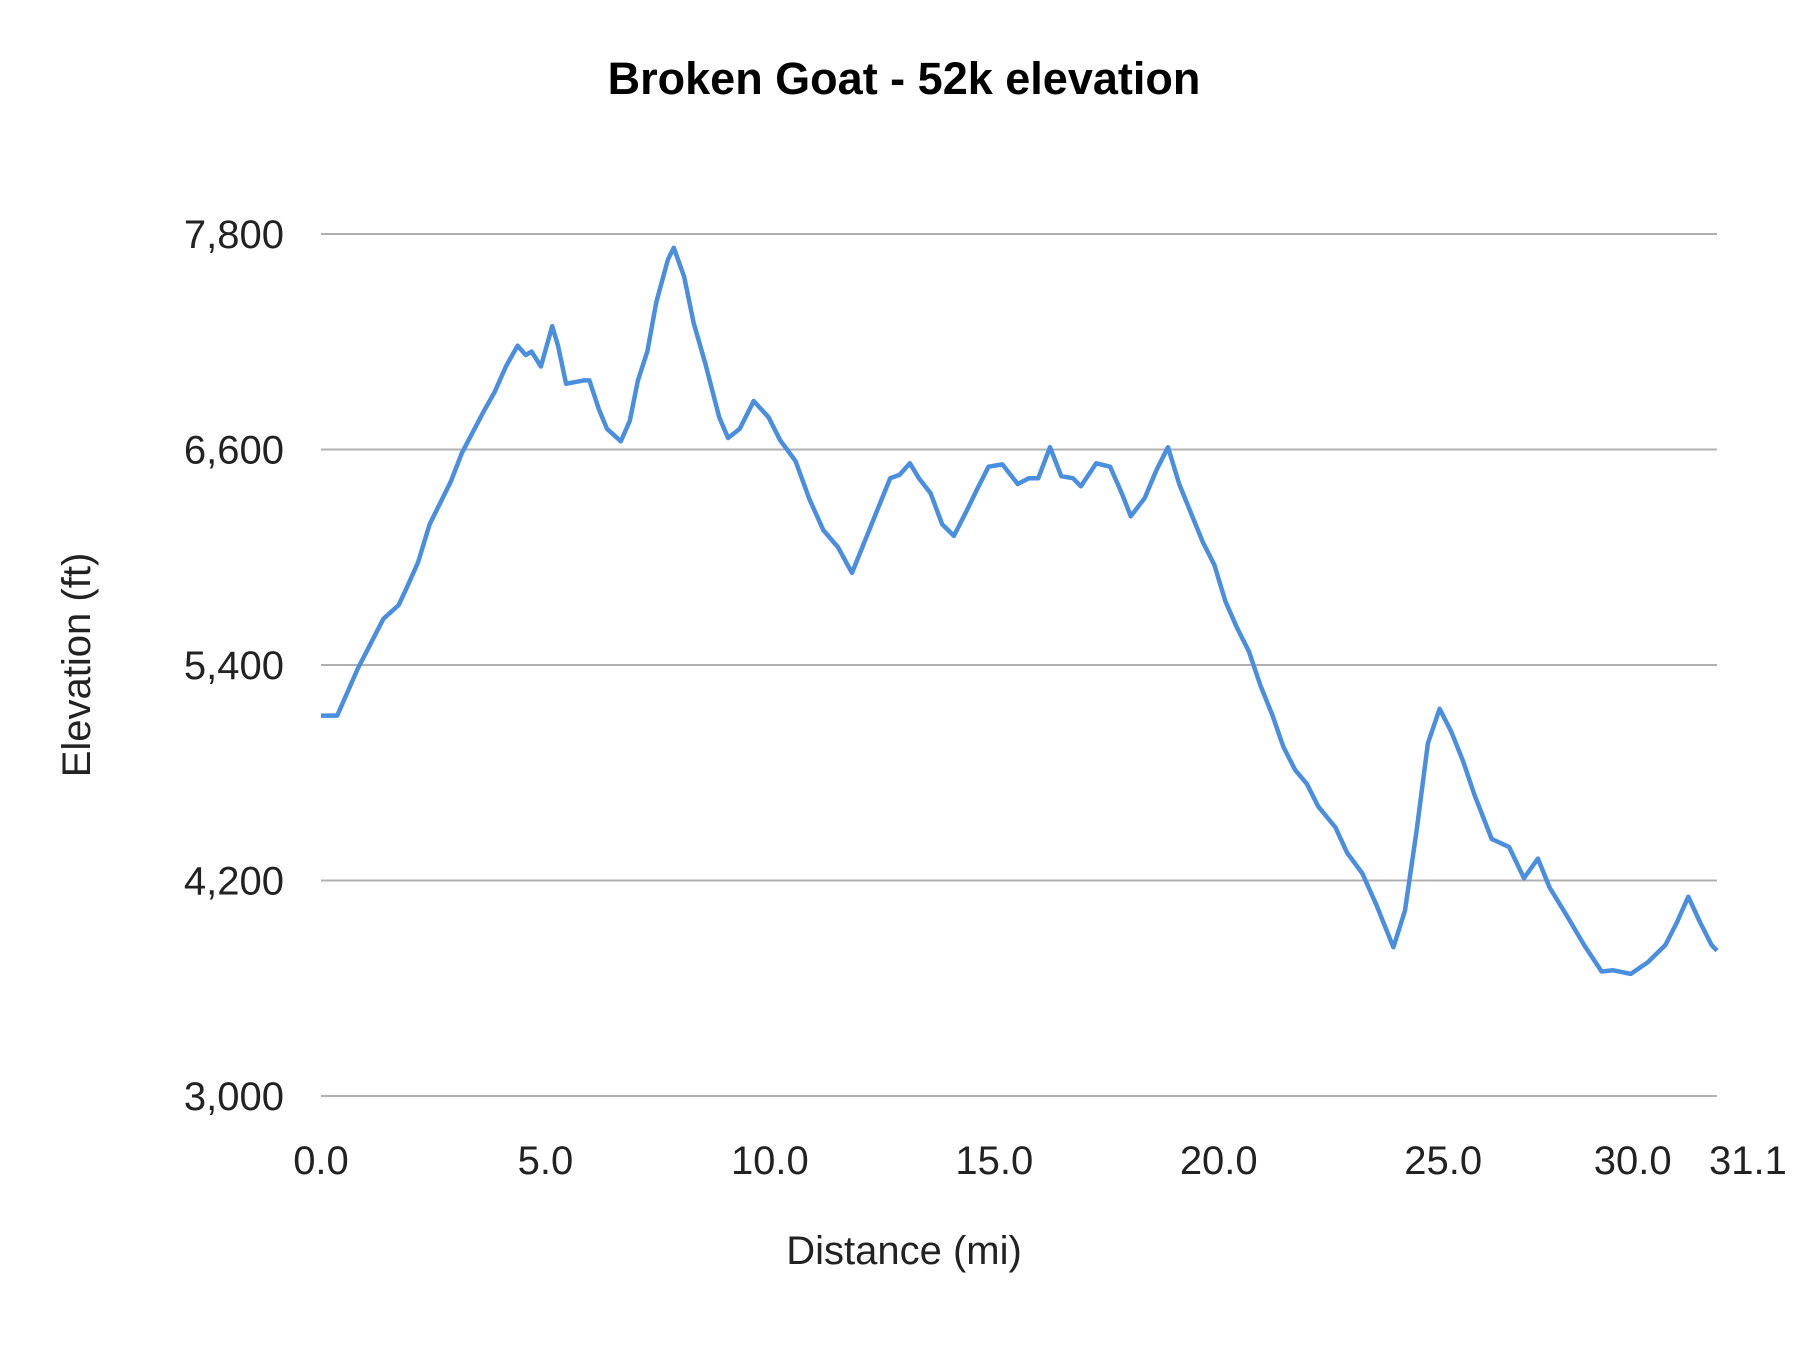  What do you see at coordinates (77, 665) in the screenshot?
I see `y-axis-label: Elevation (ft)` at bounding box center [77, 665].